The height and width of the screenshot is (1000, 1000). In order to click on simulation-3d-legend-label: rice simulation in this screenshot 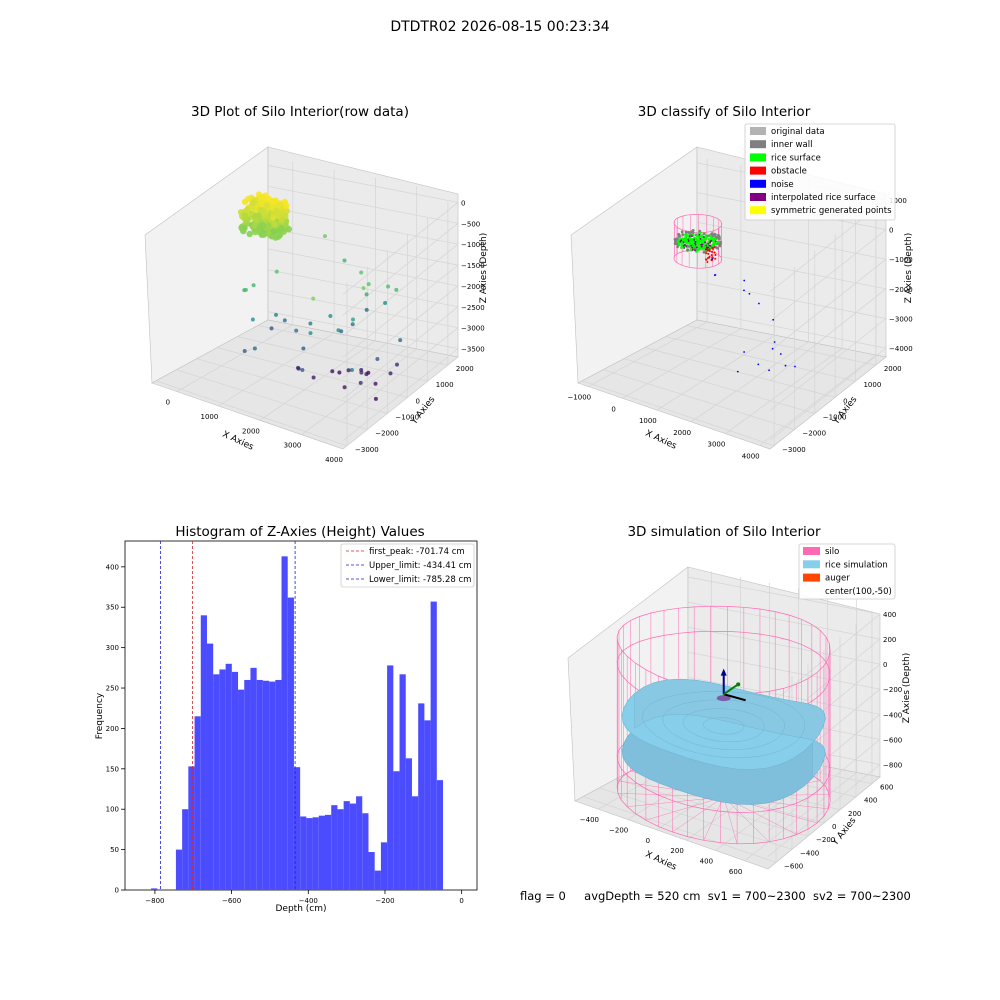, I will do `click(856, 565)`.